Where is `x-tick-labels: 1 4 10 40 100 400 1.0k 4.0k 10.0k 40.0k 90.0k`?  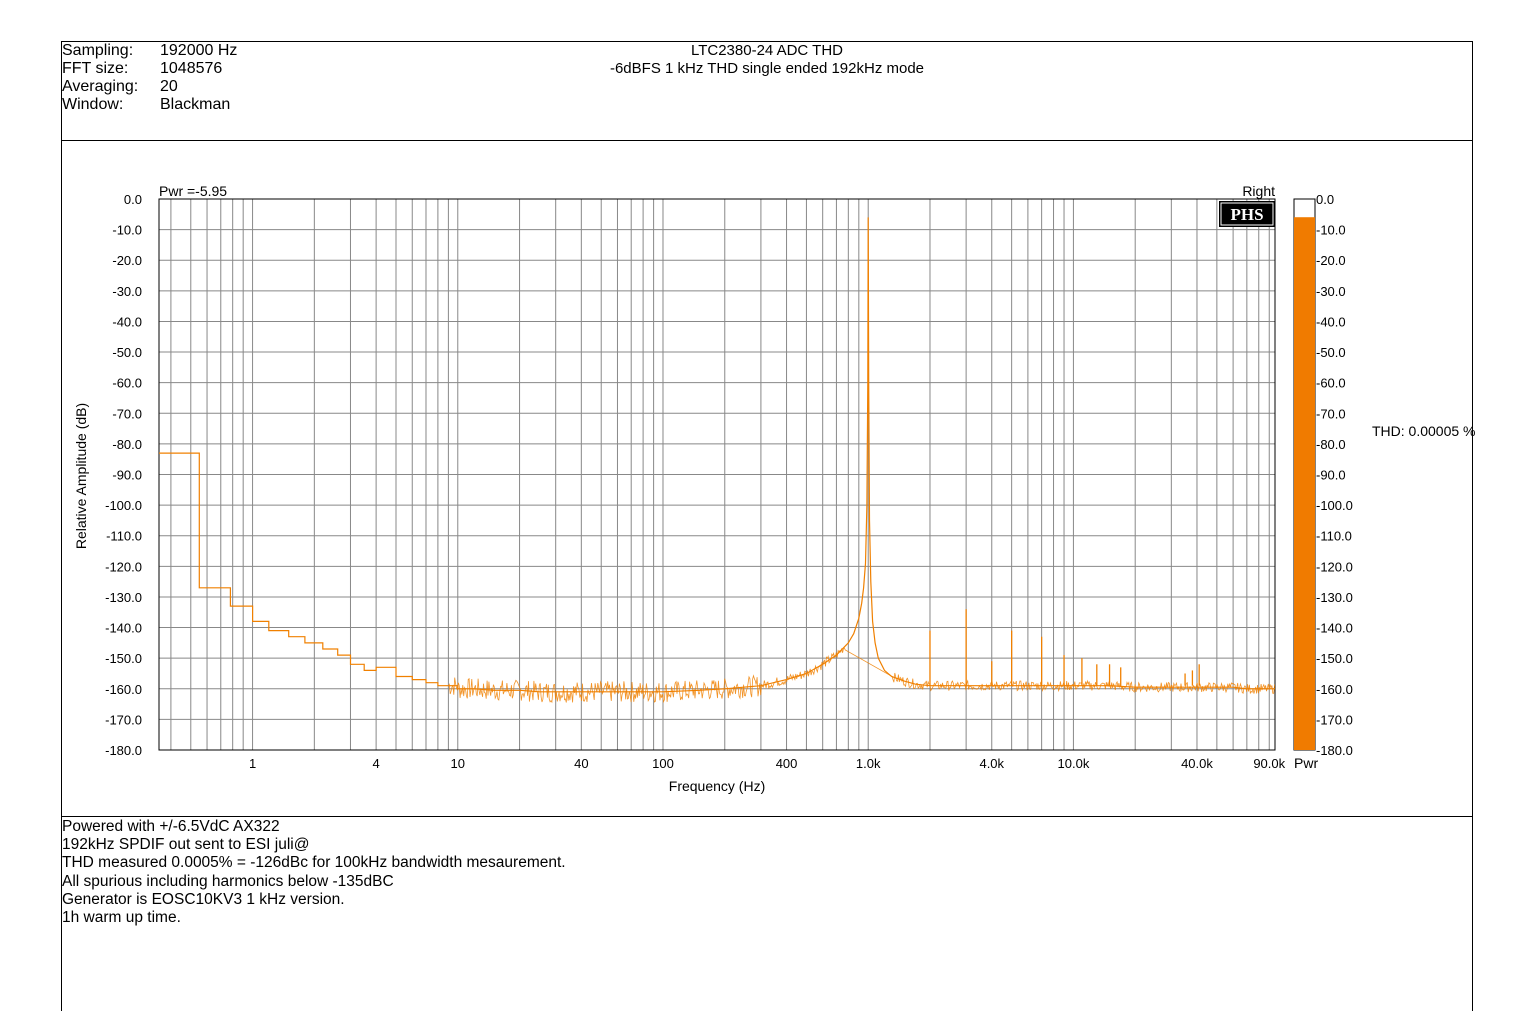
x-tick-labels: 1 4 10 40 100 400 1.0k 4.0k 10.0k 40.0k 90.0k is located at coordinates (767, 763).